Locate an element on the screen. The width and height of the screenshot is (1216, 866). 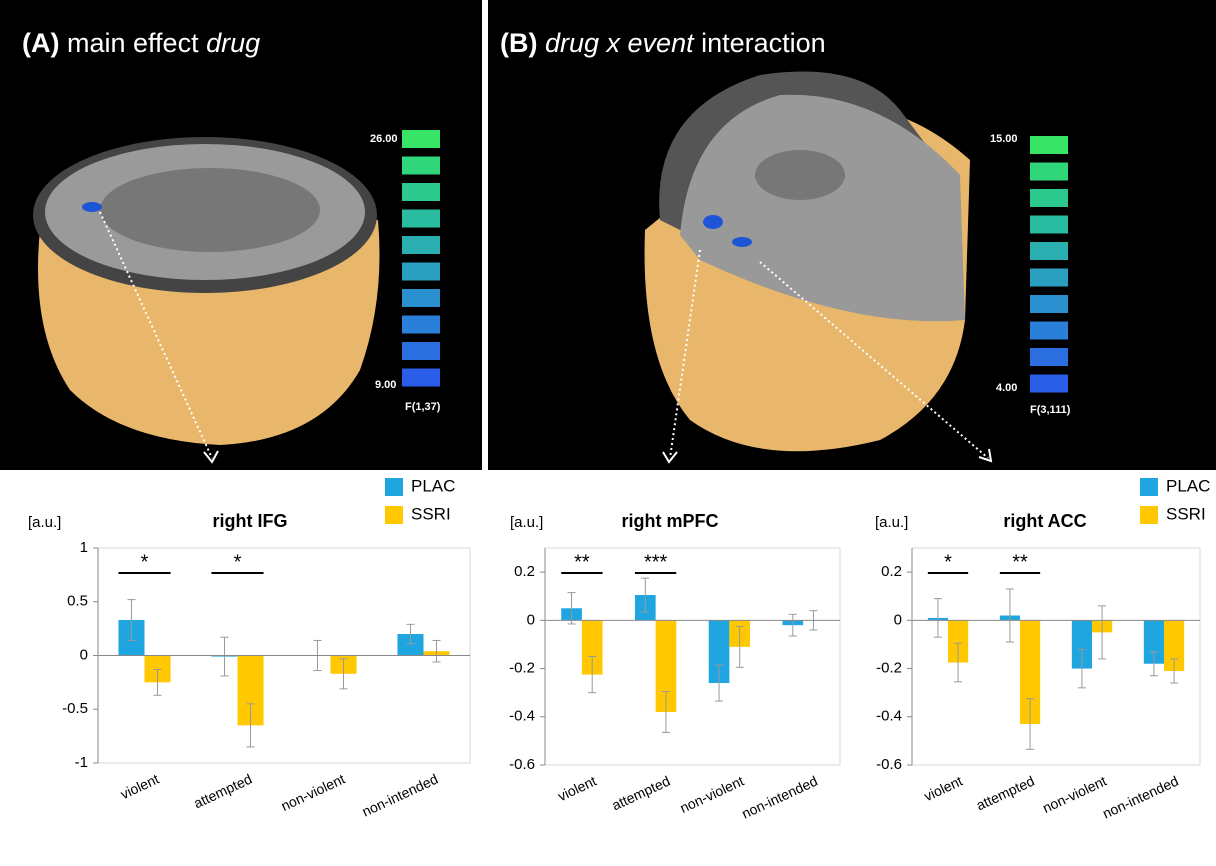
y-tick-label: -1 is located at coordinates (81, 762).